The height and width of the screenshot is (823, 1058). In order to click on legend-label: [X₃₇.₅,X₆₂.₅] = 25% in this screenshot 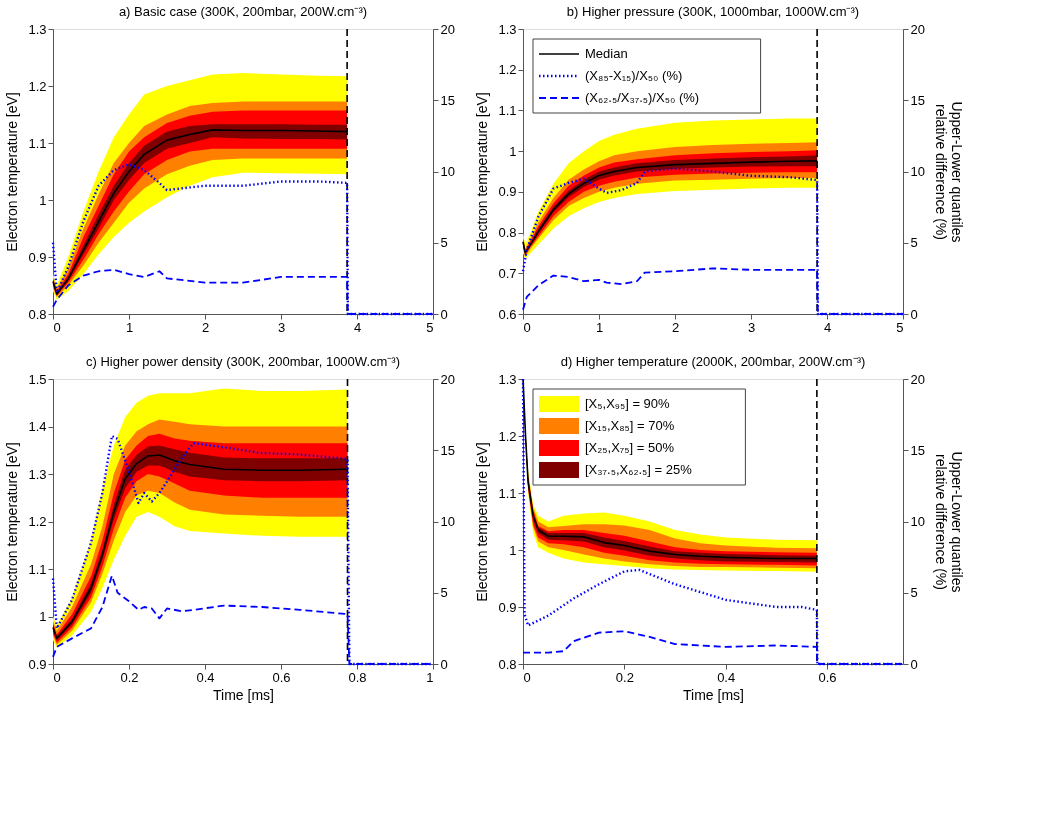, I will do `click(639, 469)`.